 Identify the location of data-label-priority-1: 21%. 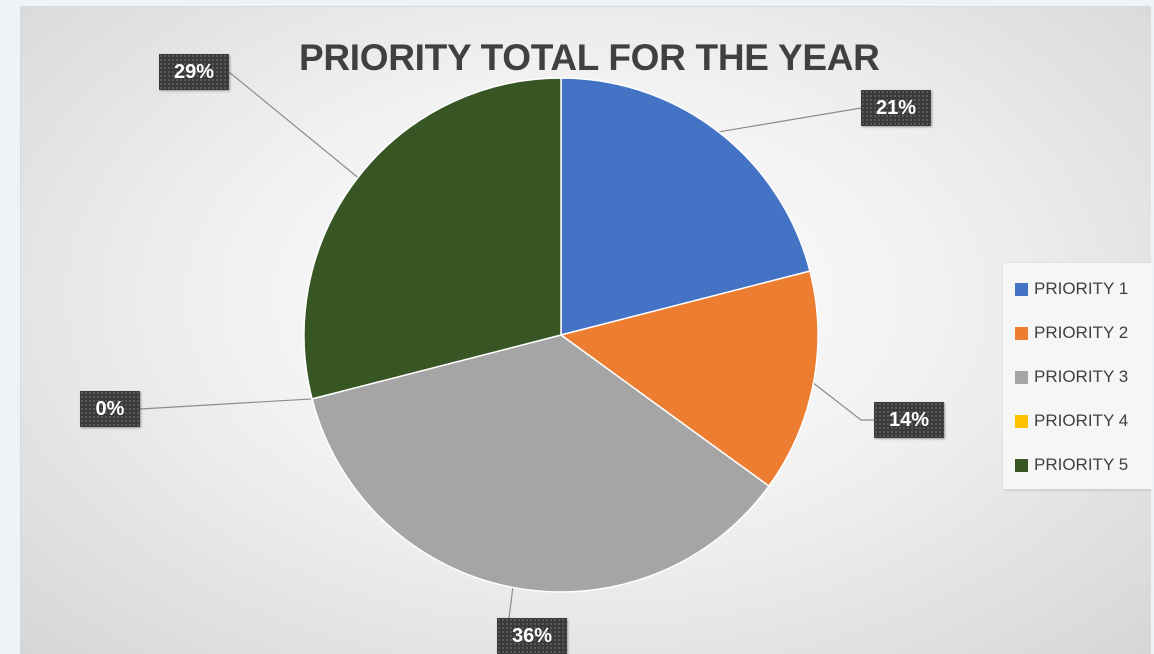
(896, 108).